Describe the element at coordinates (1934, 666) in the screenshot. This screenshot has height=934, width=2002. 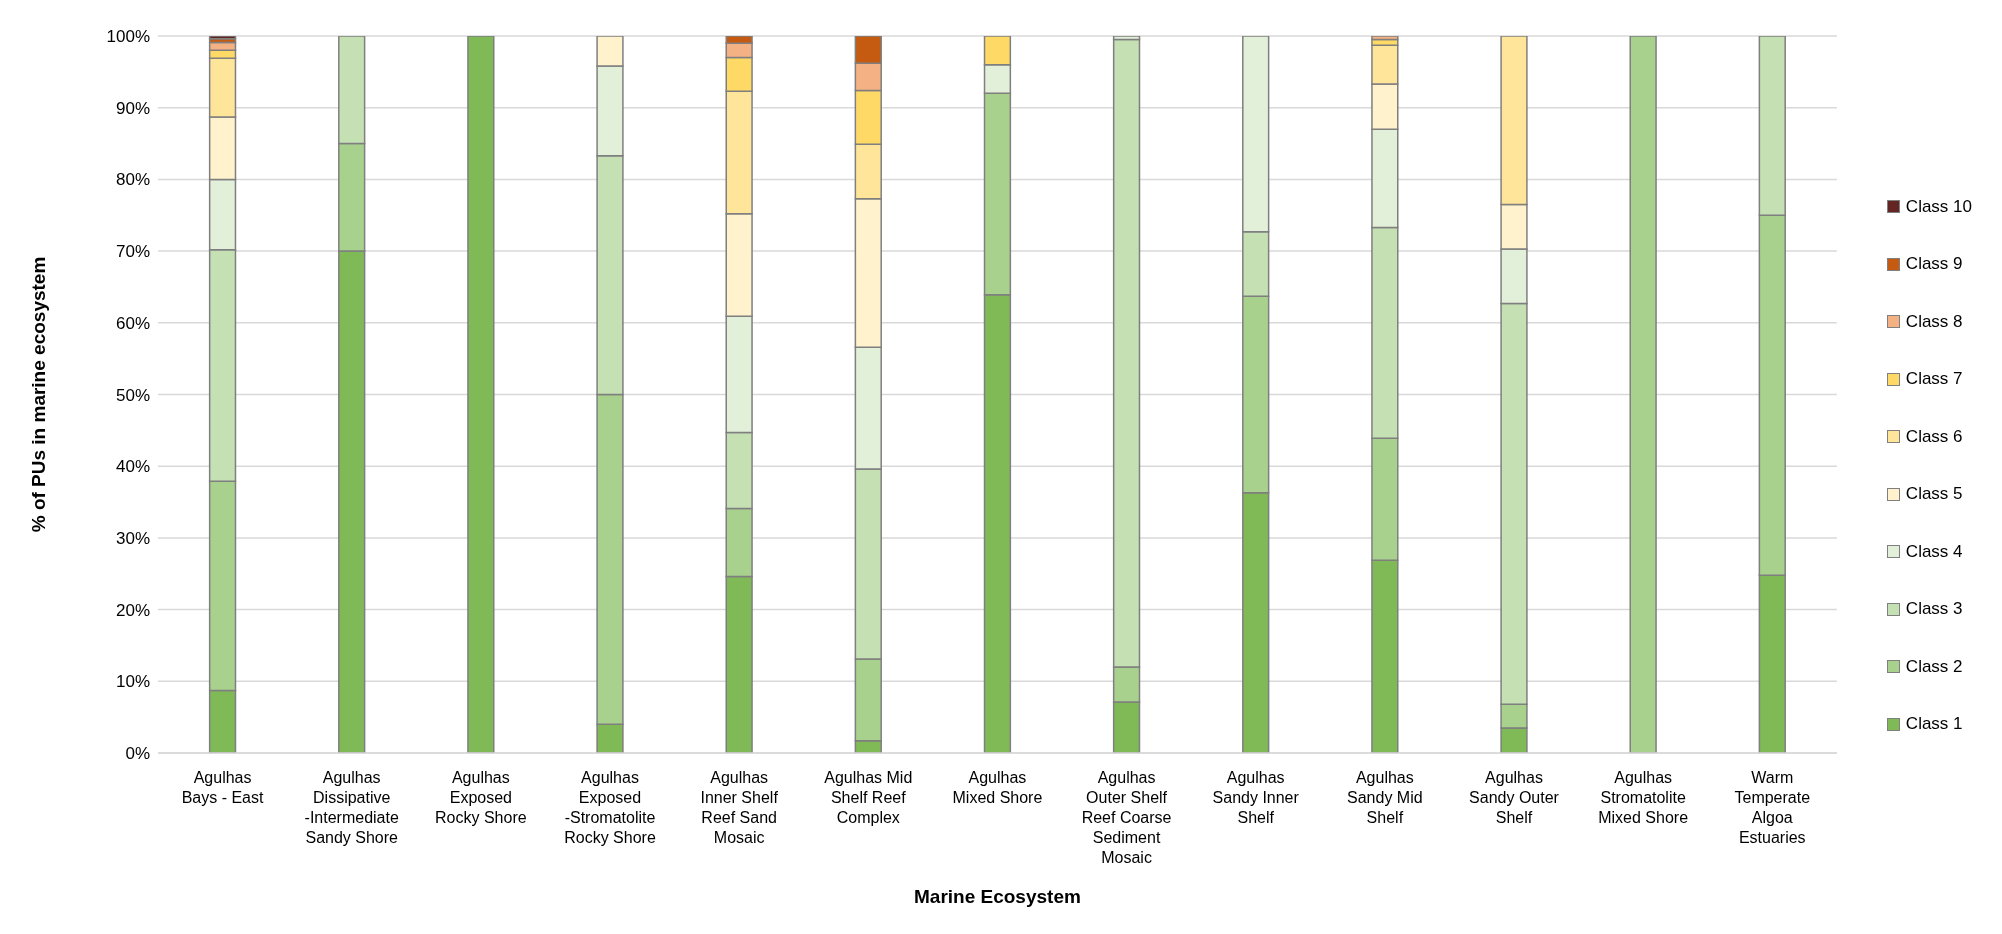
I see `legend-label: Class 2` at that location.